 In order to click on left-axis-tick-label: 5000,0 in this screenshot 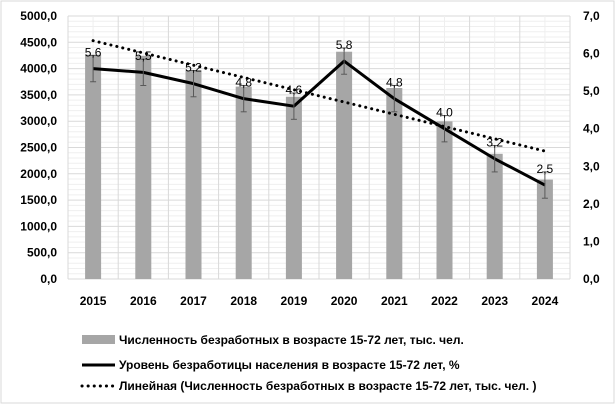, I will do `click(38, 16)`.